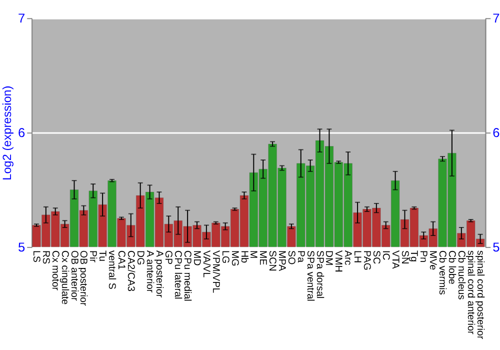 This screenshot has width=500, height=350. I want to click on x-tick-label: Cx motor, so click(54, 271).